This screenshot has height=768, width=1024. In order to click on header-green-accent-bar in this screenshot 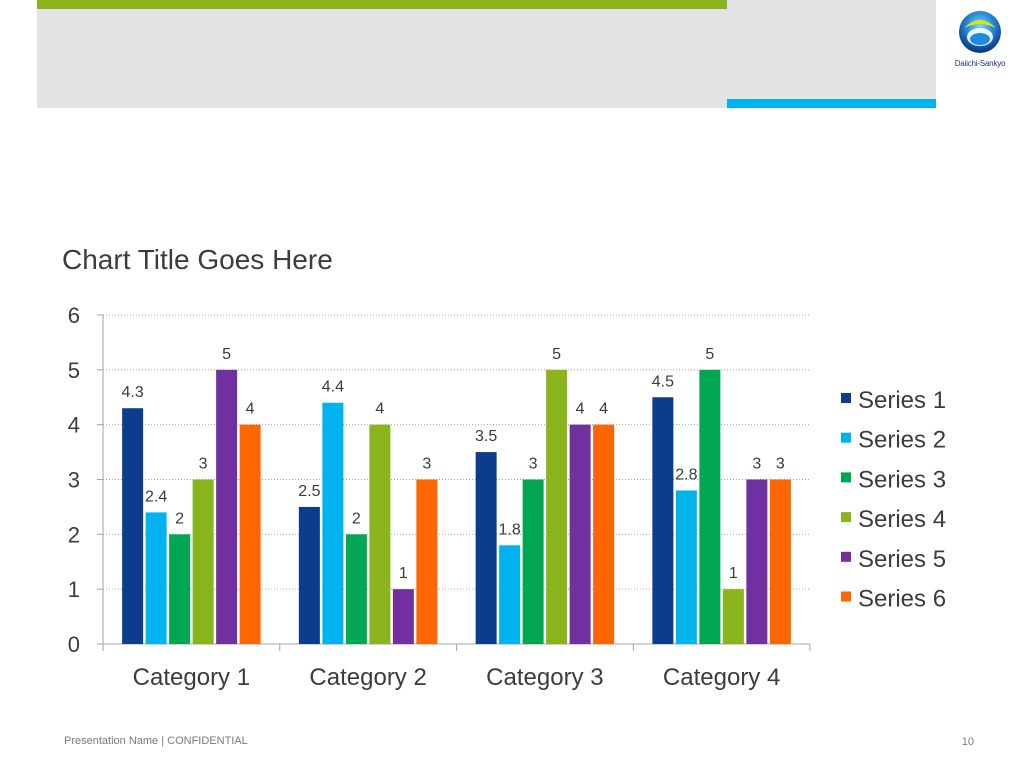, I will do `click(382, 4)`.